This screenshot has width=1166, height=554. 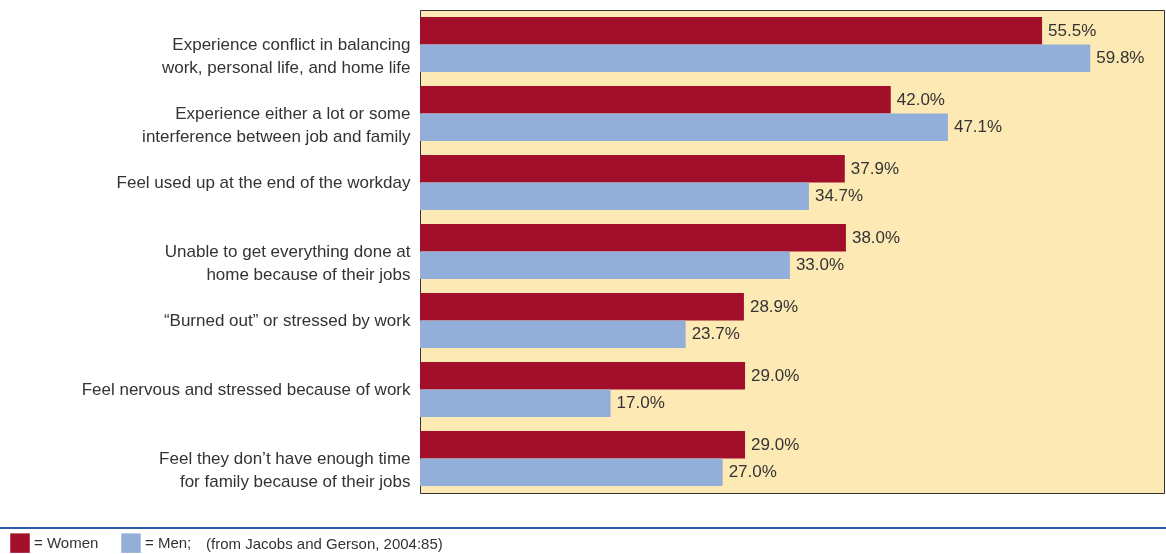 I want to click on y-tick-label: Experience either a lot or some interference between job and family, so click(x=276, y=124).